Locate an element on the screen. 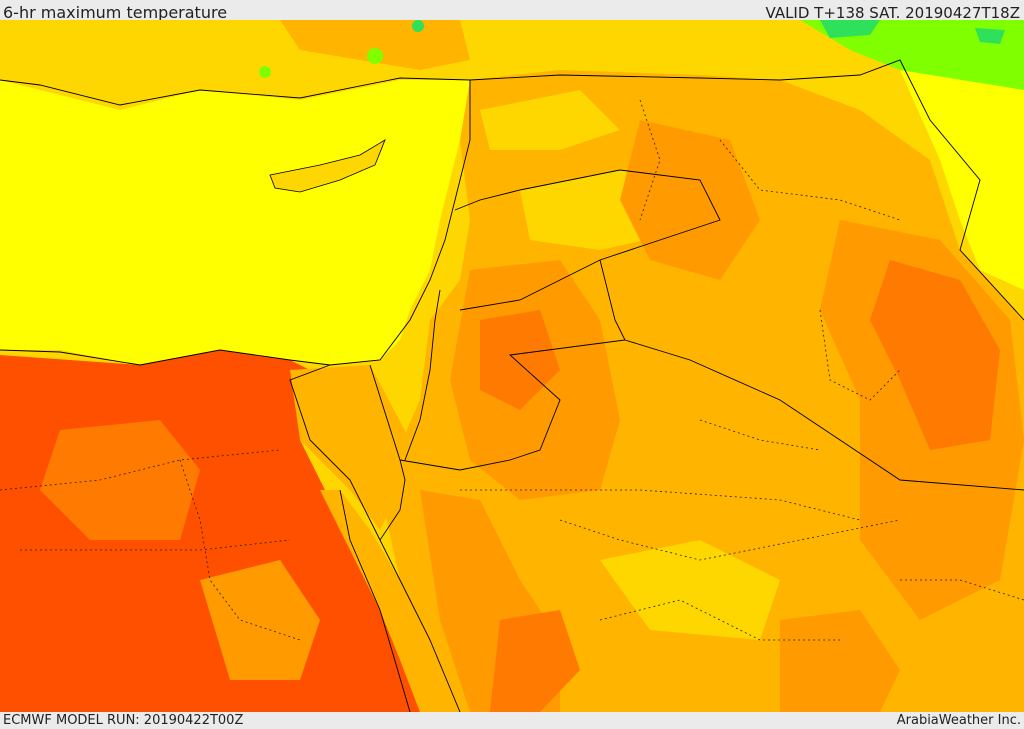  credit-label: ArabiaWeather Inc. is located at coordinates (958, 720).